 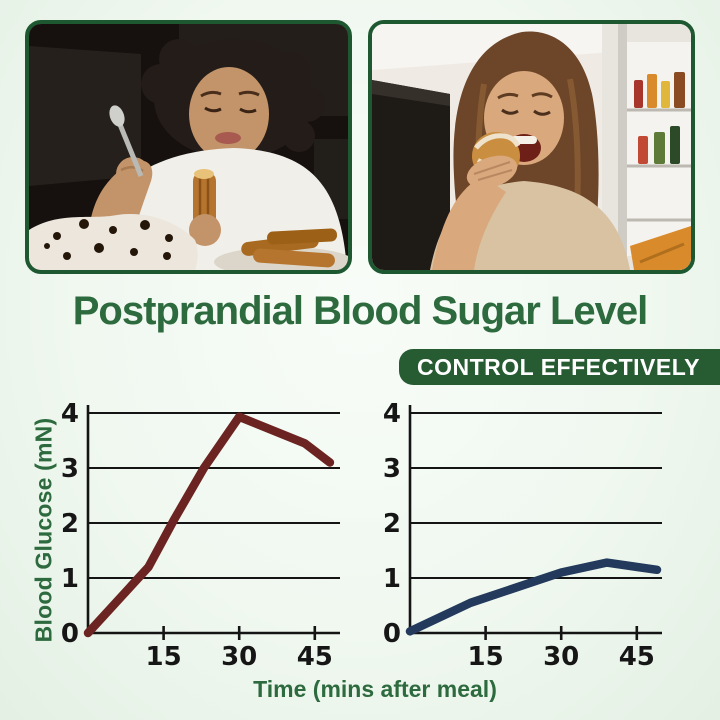 I want to click on y-axis-label: Blood Glucose (mN), so click(x=43, y=530).